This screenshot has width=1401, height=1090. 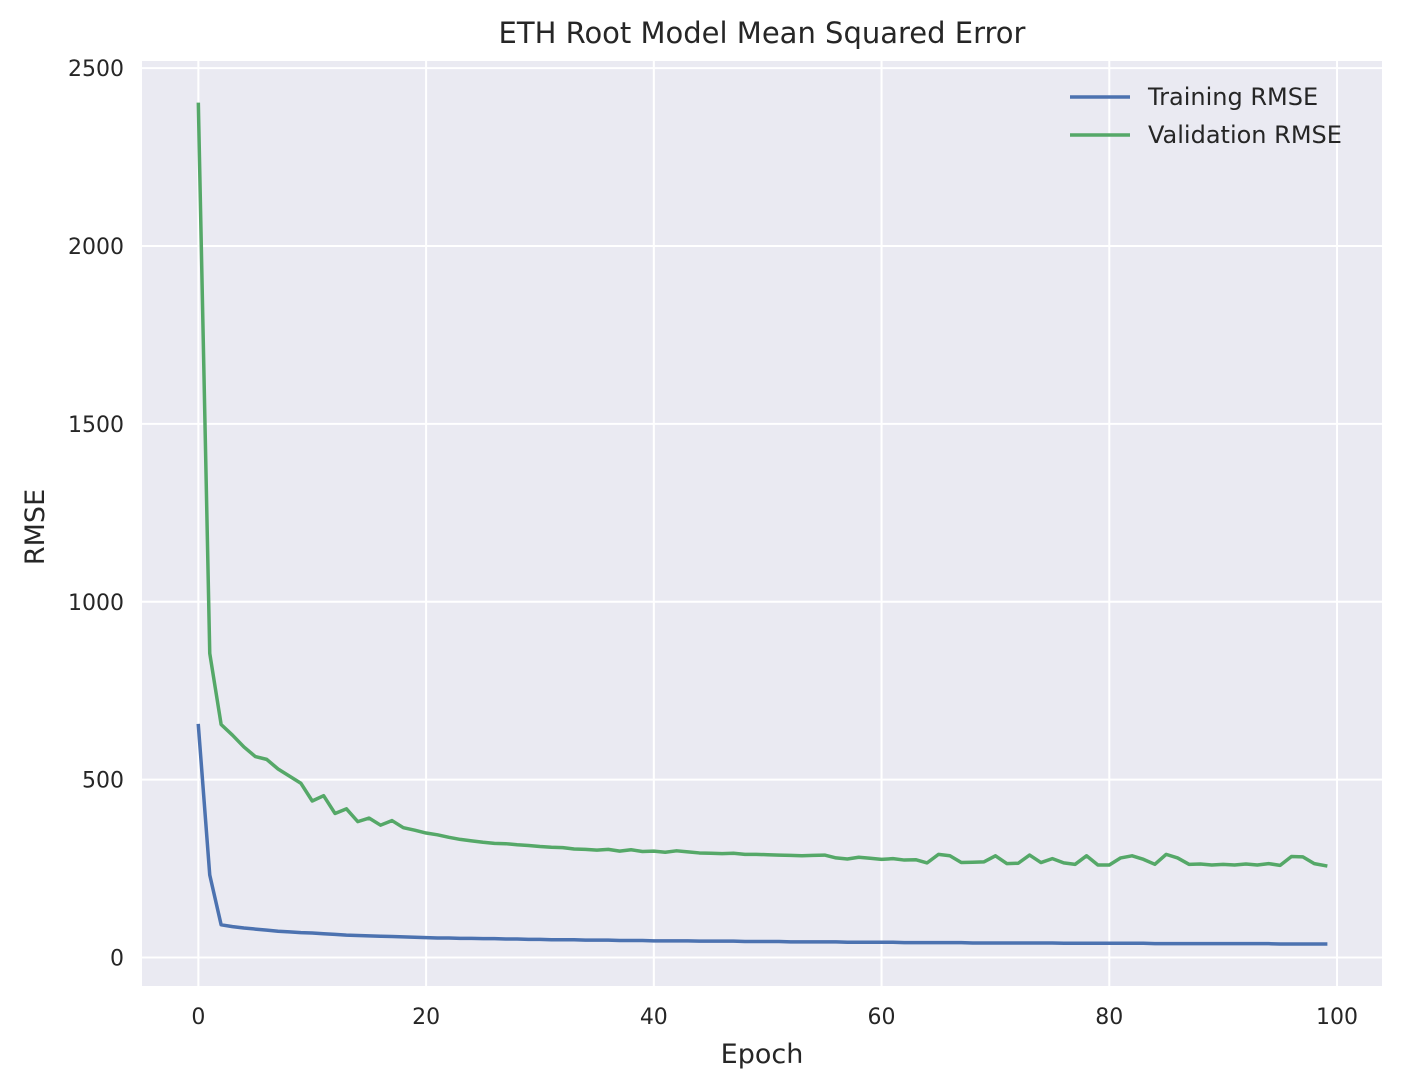 I want to click on y-tick-label: 500, so click(x=103, y=781).